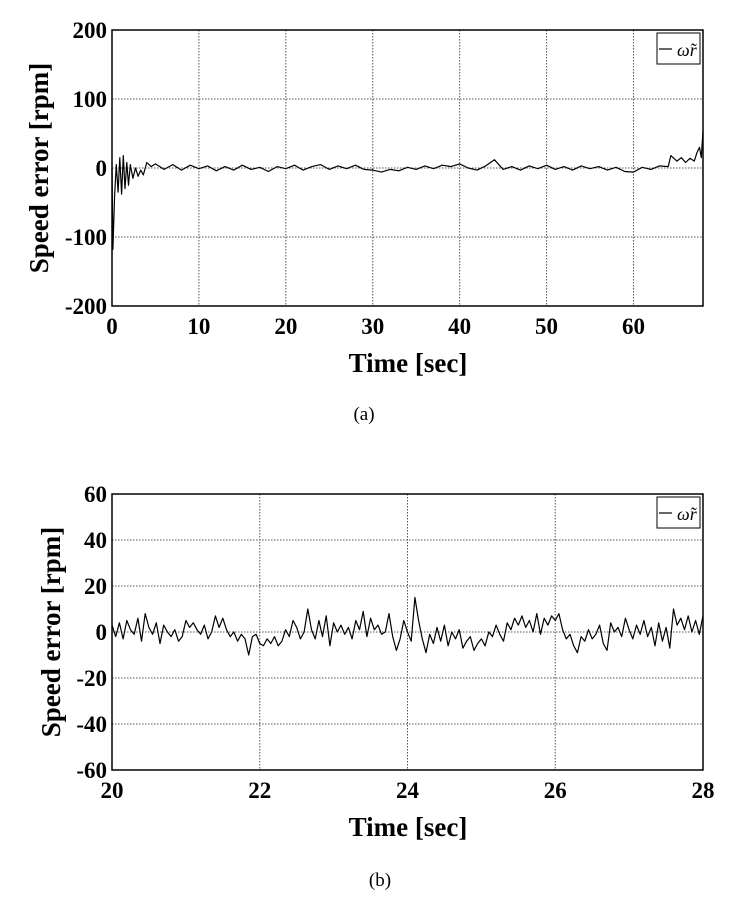 The image size is (731, 899). Describe the element at coordinates (95, 540) in the screenshot. I see `chart-b-ytick-label: 40` at that location.